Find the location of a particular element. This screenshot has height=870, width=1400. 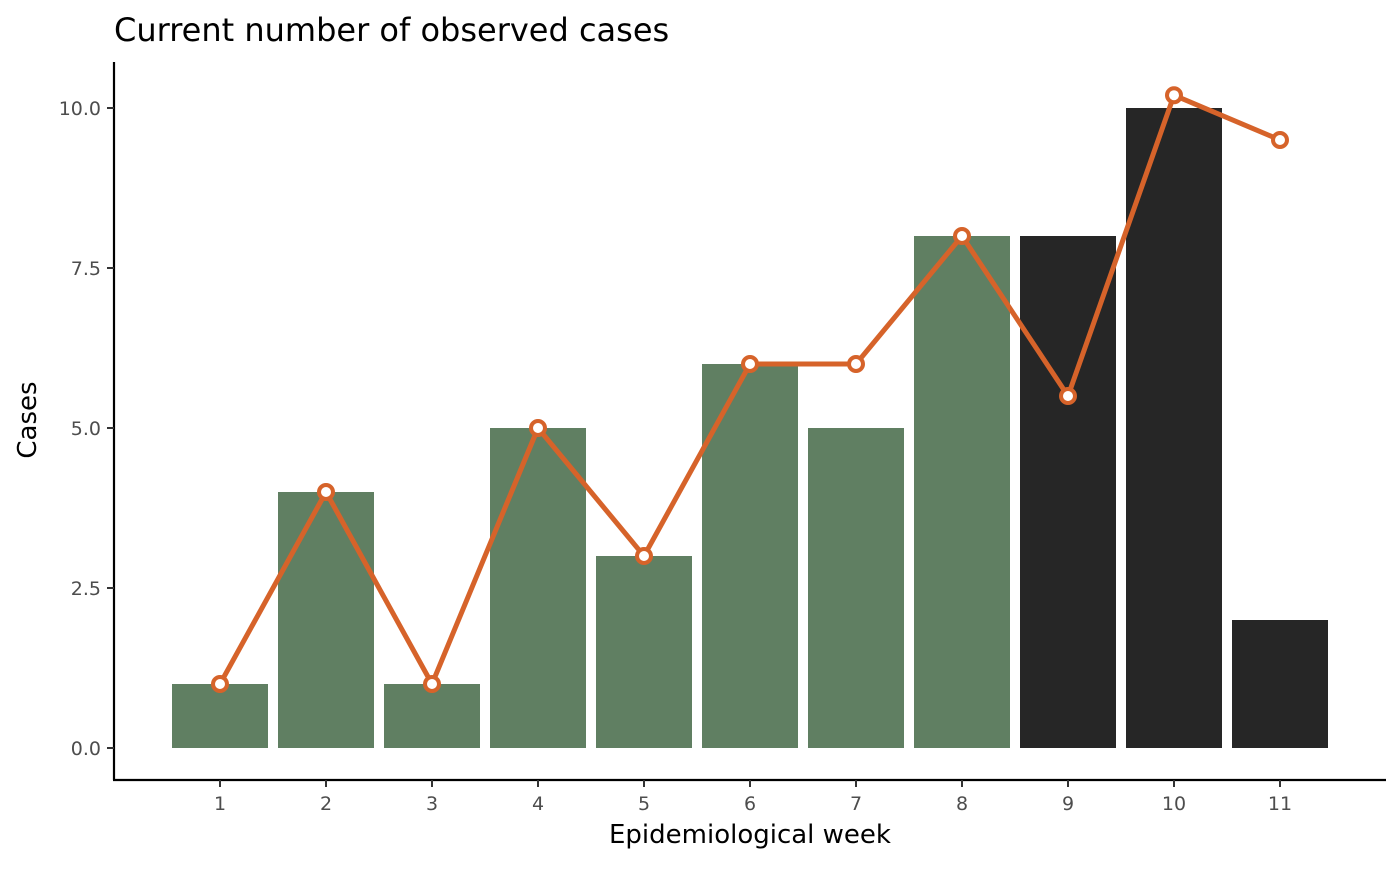

x-tick-label: 6 is located at coordinates (750, 804).